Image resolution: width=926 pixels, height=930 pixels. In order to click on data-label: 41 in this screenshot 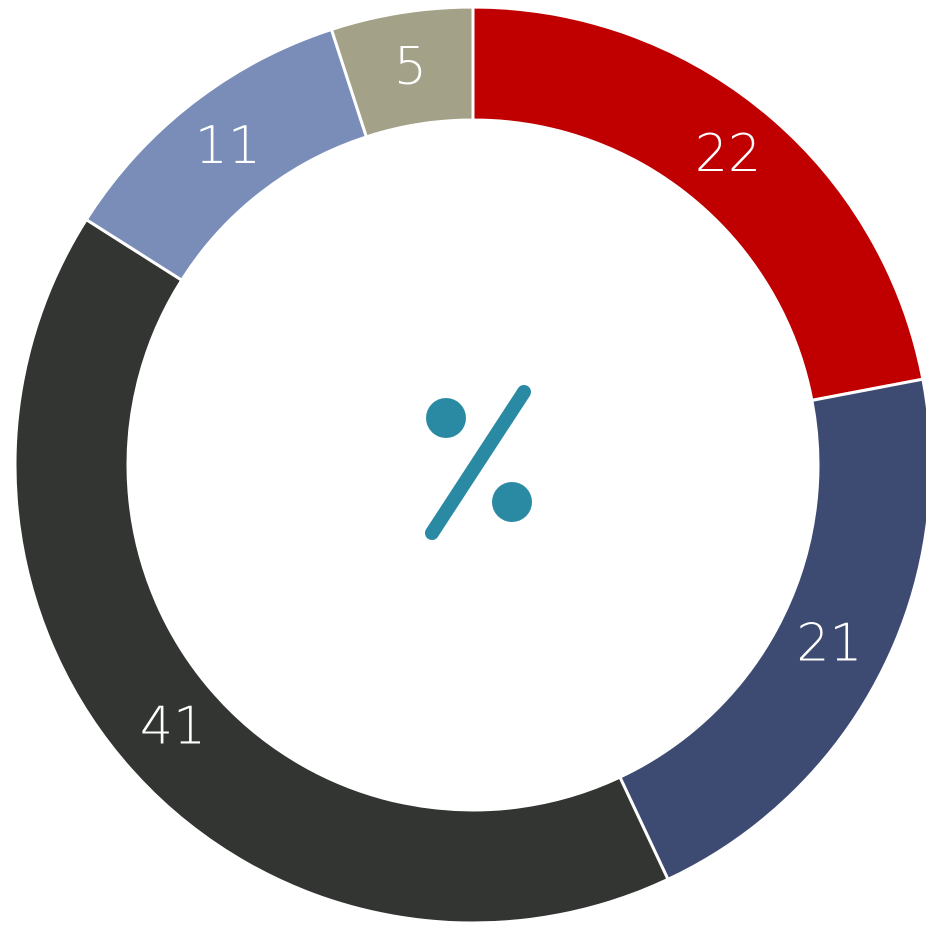, I will do `click(173, 727)`.